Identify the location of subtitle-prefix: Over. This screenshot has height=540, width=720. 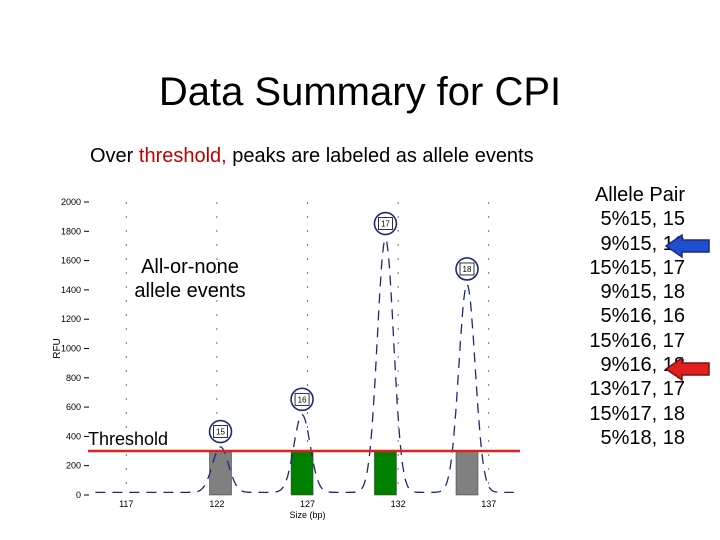
(114, 156).